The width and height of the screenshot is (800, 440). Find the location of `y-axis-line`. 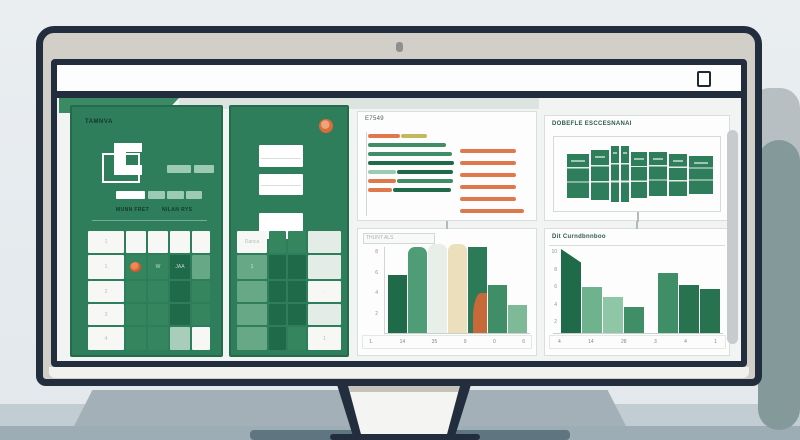

y-axis-line is located at coordinates (366, 174).